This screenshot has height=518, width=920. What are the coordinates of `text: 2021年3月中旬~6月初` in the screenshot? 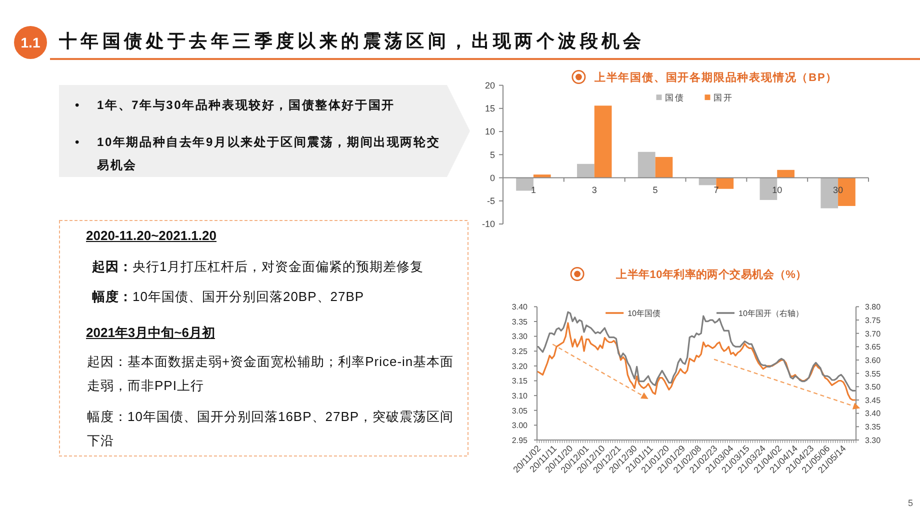 It's located at (150, 333).